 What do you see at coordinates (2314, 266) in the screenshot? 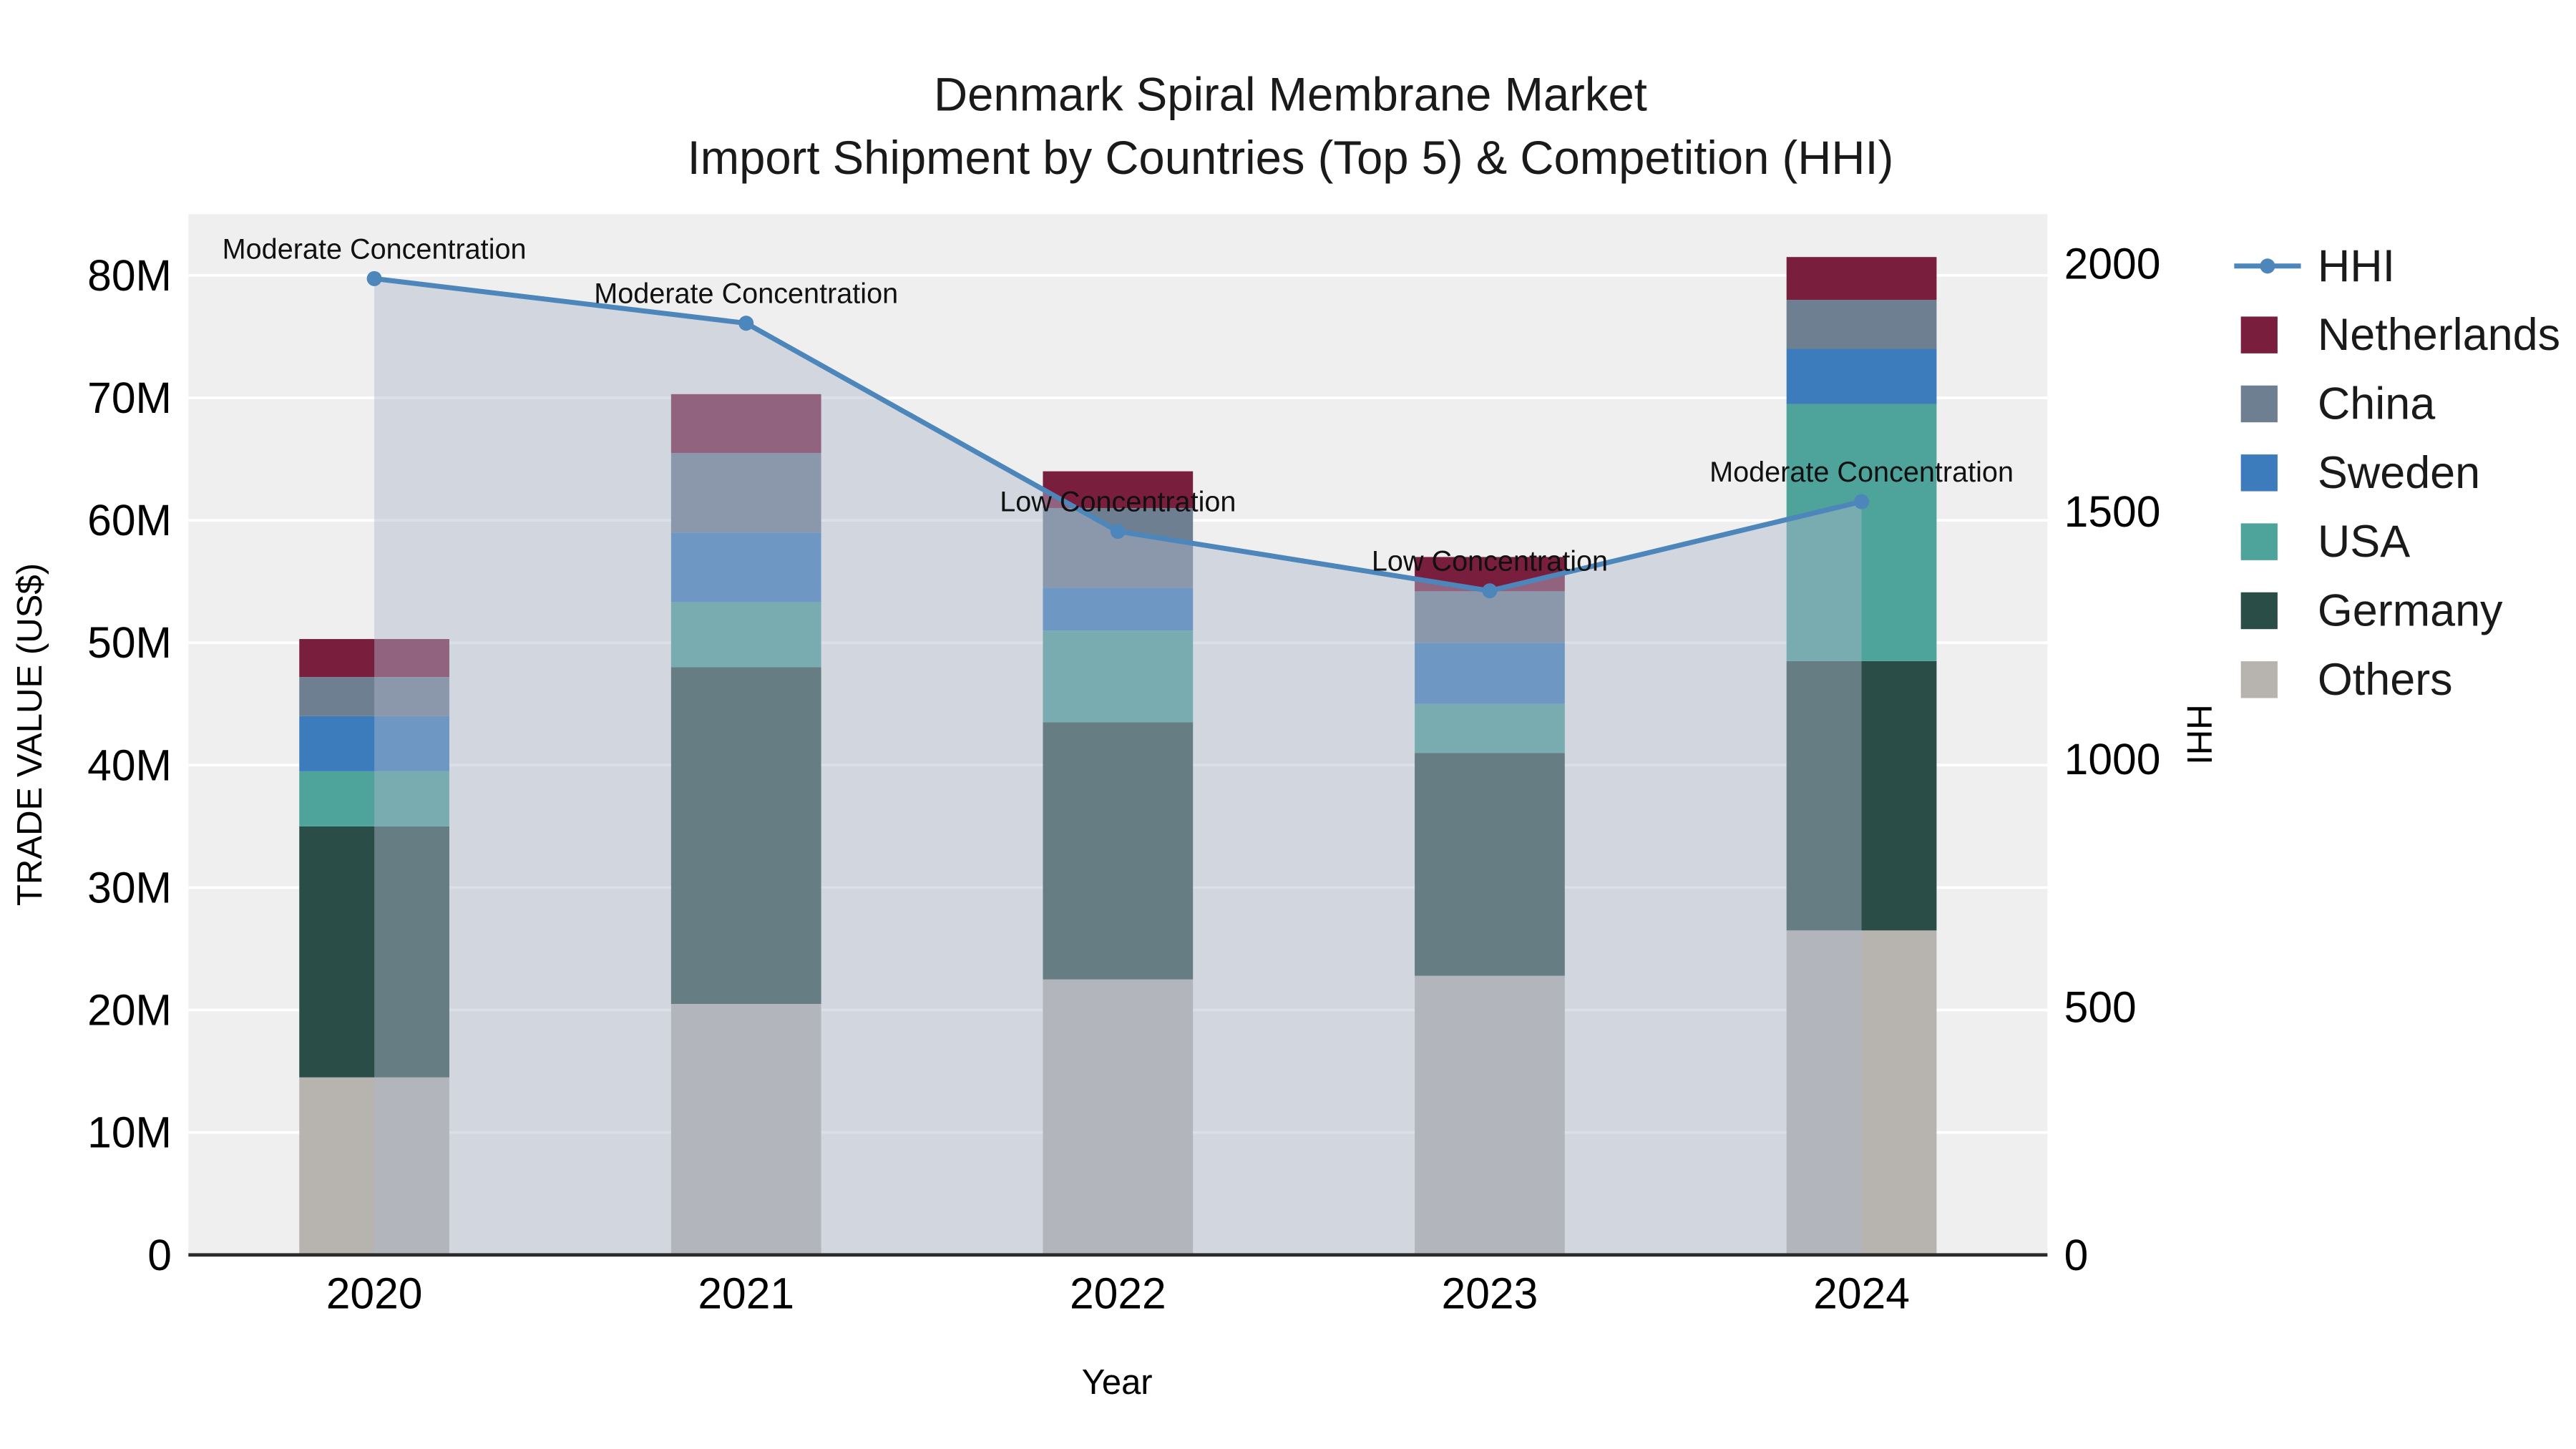
I see `legend-item-hhi: HHI` at bounding box center [2314, 266].